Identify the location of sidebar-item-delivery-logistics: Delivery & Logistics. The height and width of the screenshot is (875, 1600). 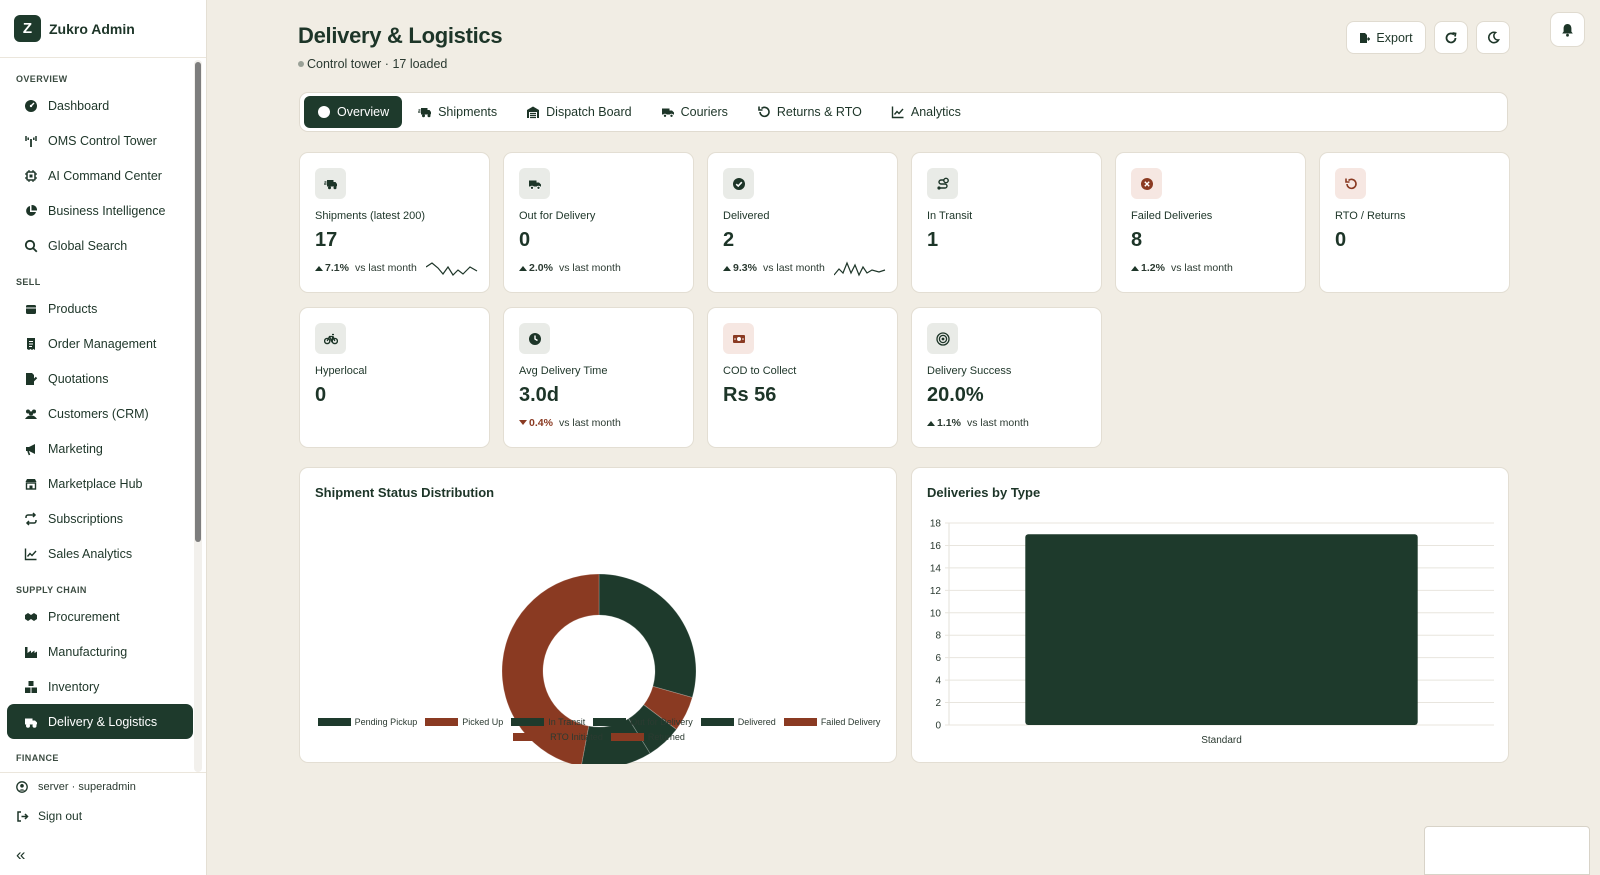
(100, 721).